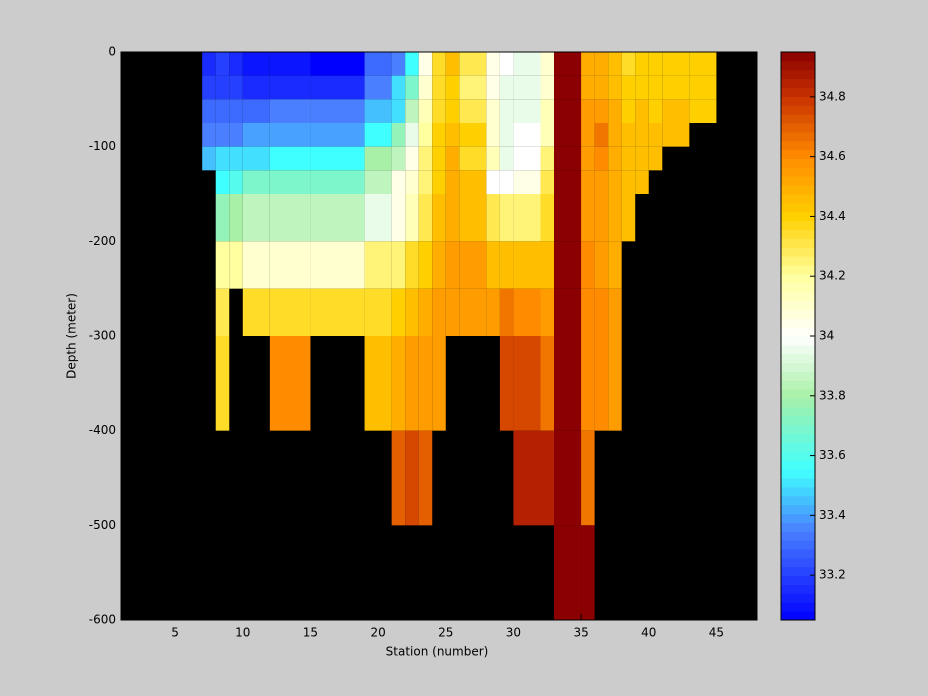  I want to click on y-tick-label: -500, so click(102, 525).